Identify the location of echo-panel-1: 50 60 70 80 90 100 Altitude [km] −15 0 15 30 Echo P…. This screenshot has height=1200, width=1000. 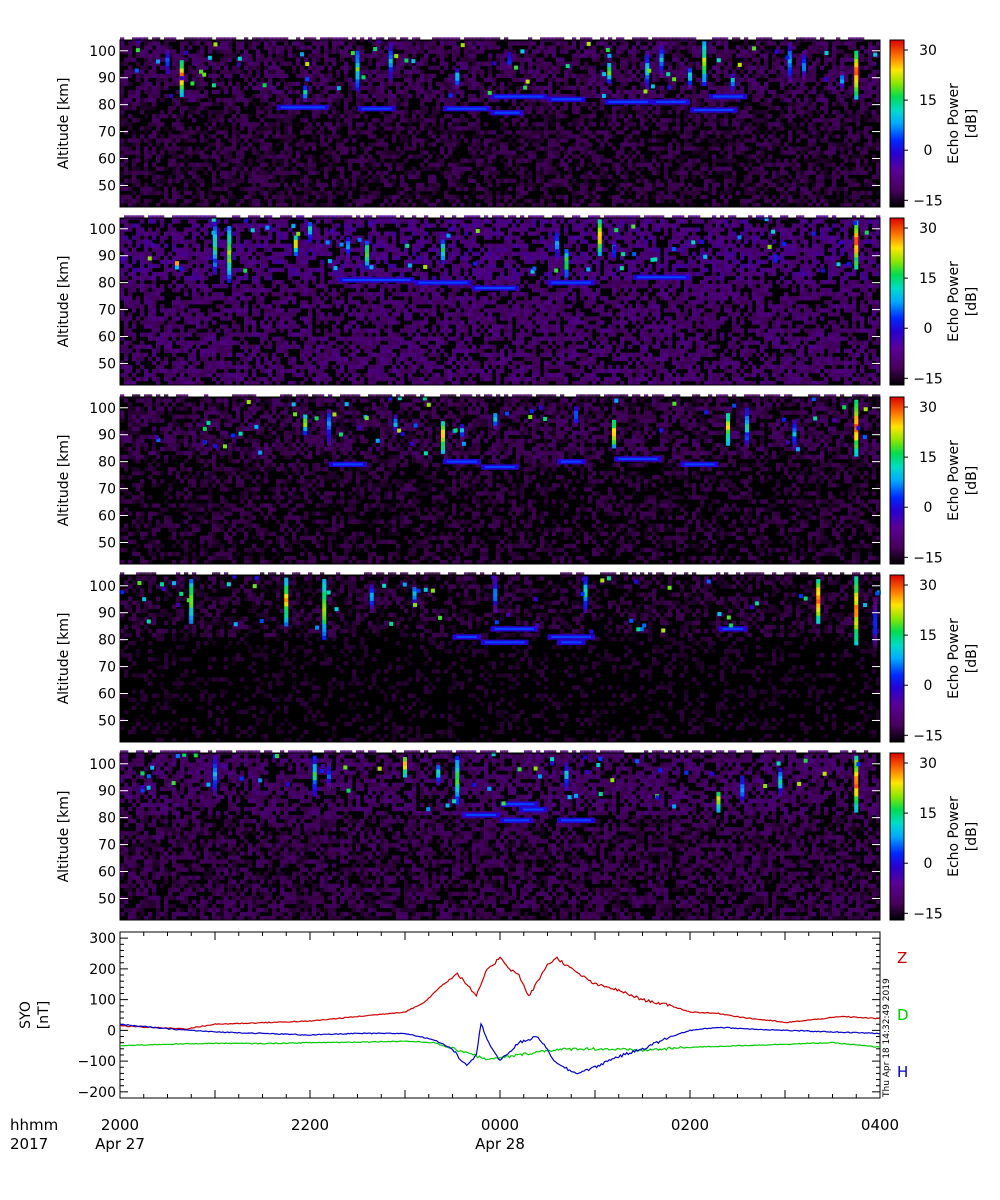
(518, 123).